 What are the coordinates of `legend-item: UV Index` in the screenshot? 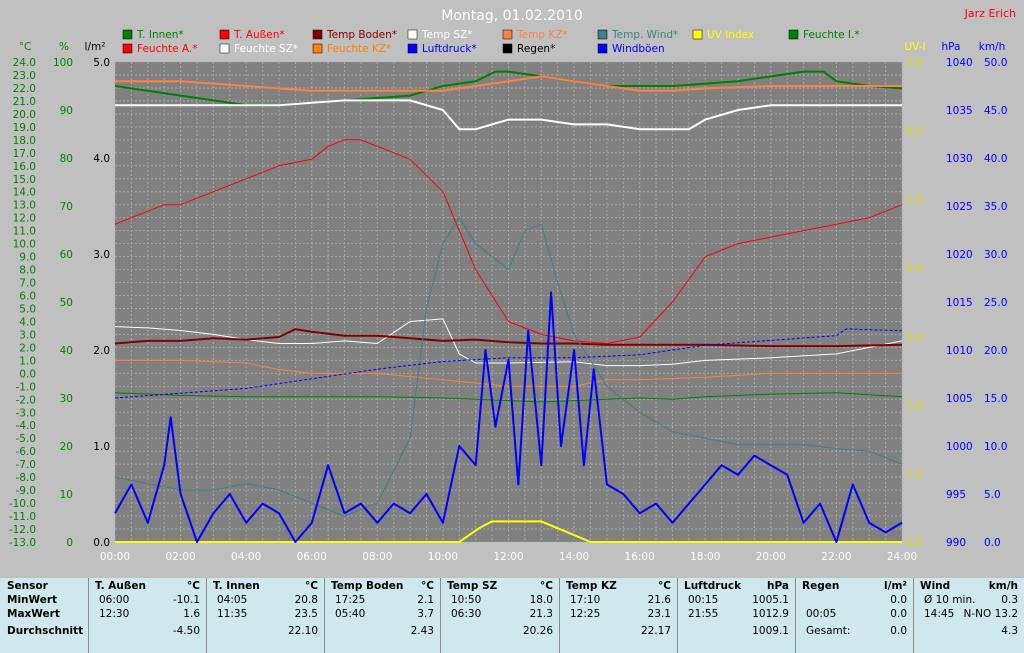 It's located at (730, 35).